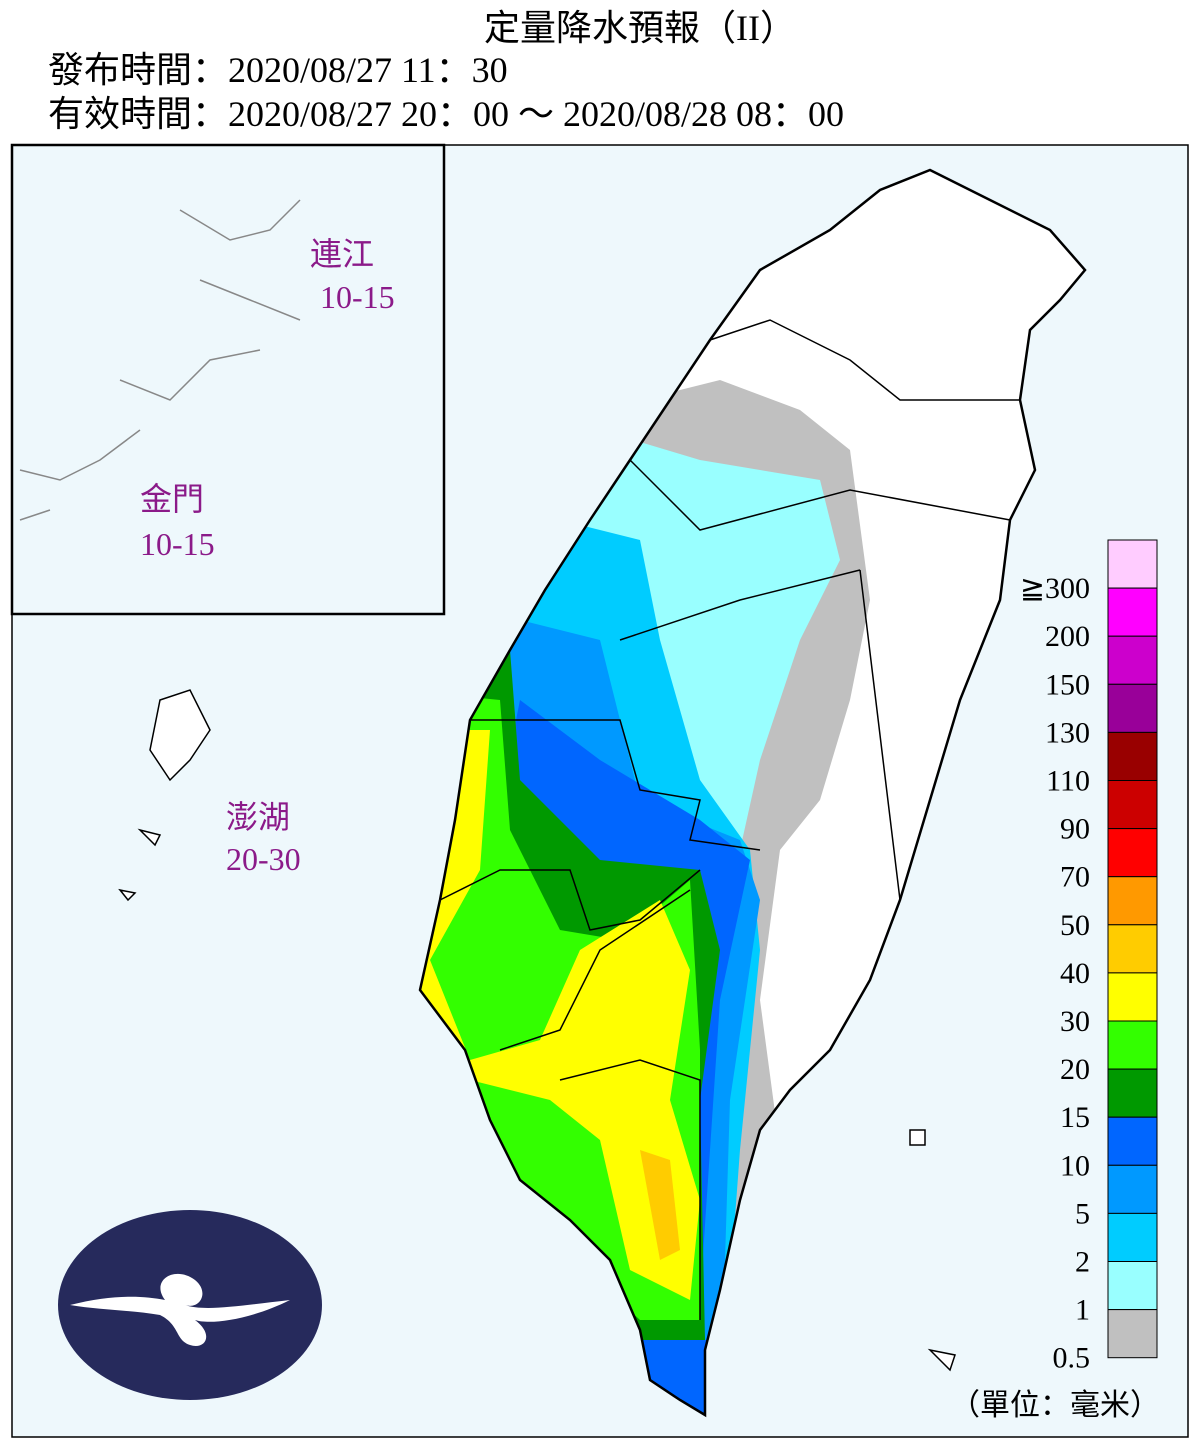 Image resolution: width=1200 pixels, height=1450 pixels. What do you see at coordinates (160, 360) in the screenshot?
I see `coastline-mainland` at bounding box center [160, 360].